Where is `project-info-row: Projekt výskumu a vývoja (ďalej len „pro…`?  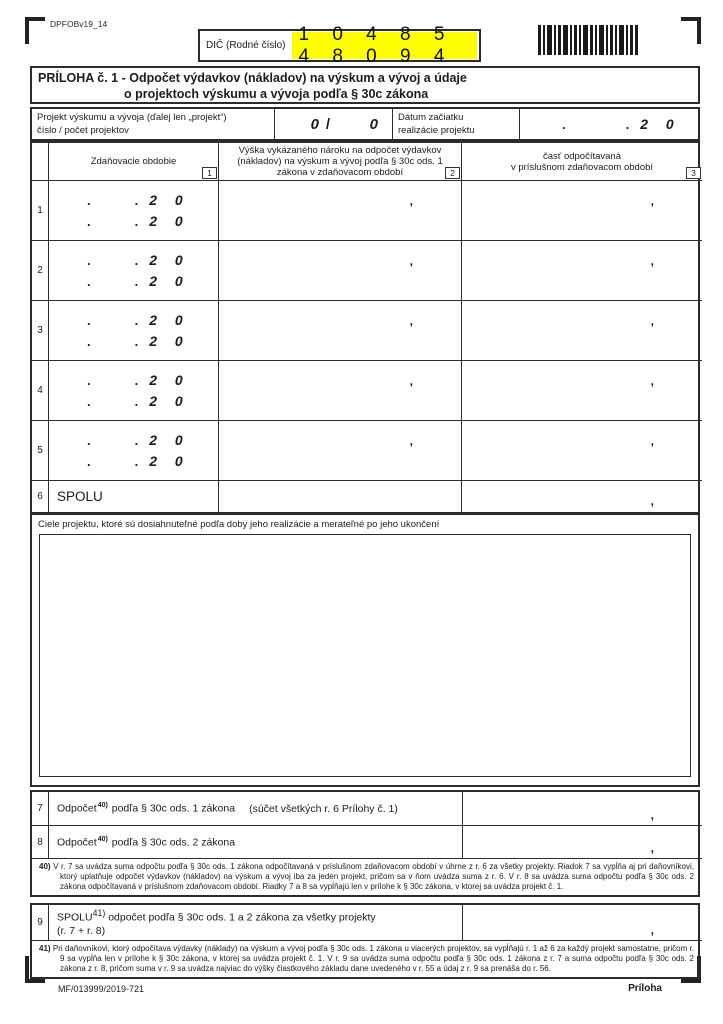 project-info-row: Projekt výskumu a vývoja (ďalej len „pro… is located at coordinates (365, 124).